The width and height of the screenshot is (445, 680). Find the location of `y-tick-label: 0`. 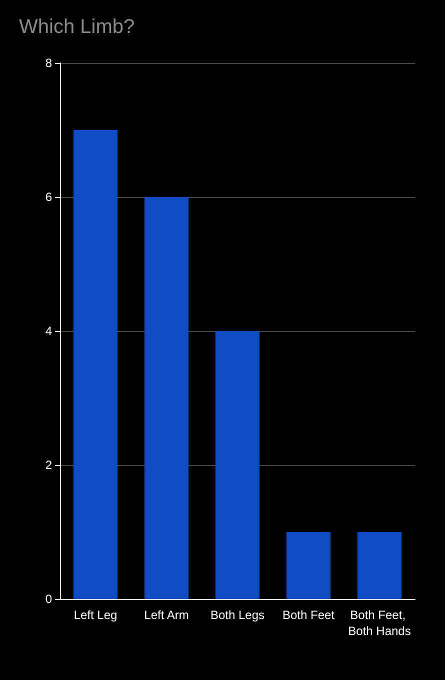

y-tick-label: 0 is located at coordinates (48, 599).